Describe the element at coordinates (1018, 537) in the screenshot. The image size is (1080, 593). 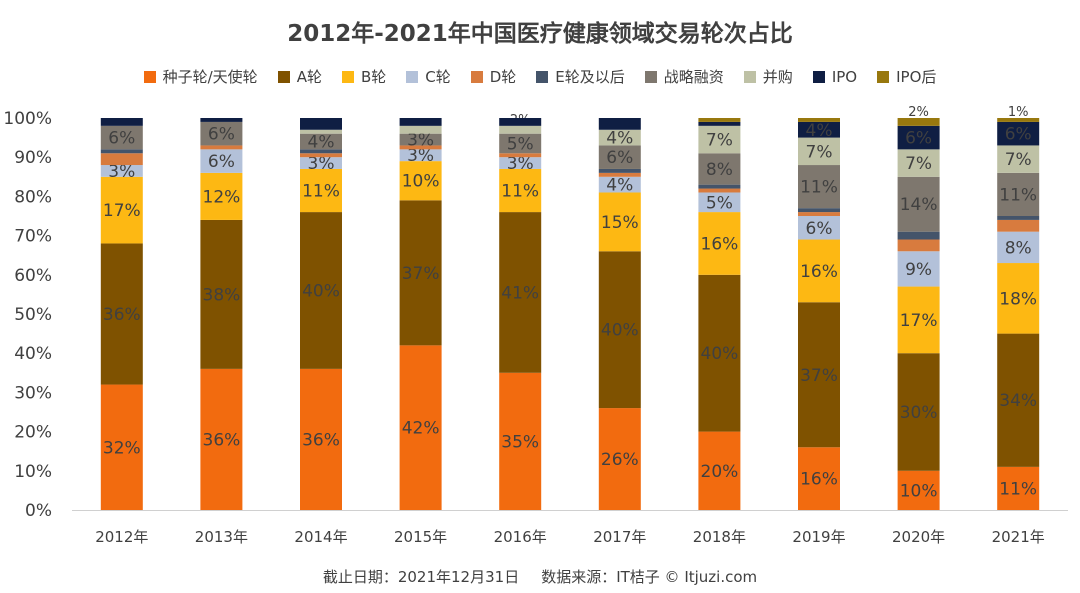
I see `x-tick-label: 2021年` at that location.